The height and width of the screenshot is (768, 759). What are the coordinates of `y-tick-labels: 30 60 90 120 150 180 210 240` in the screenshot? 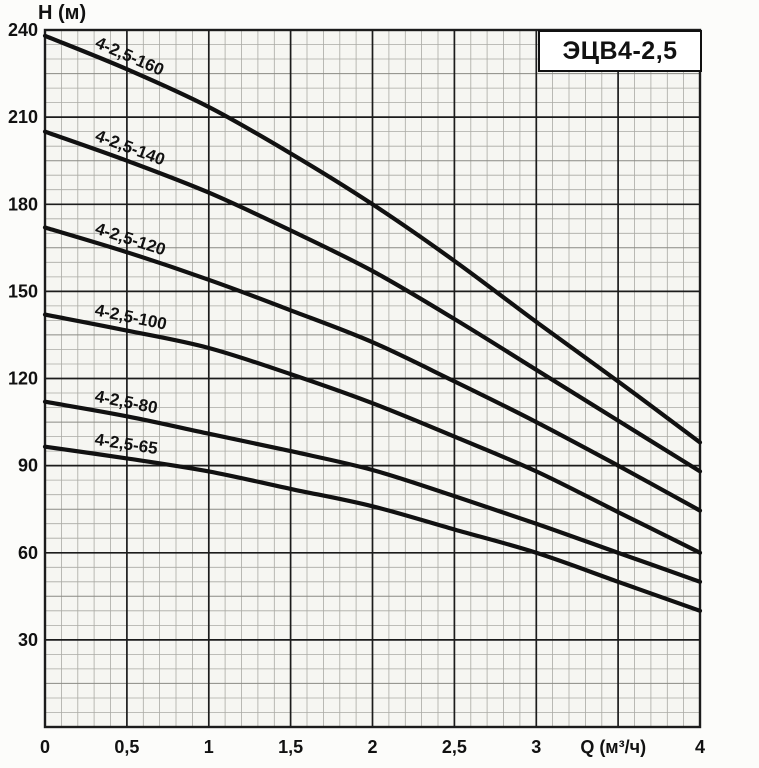 It's located at (23, 335).